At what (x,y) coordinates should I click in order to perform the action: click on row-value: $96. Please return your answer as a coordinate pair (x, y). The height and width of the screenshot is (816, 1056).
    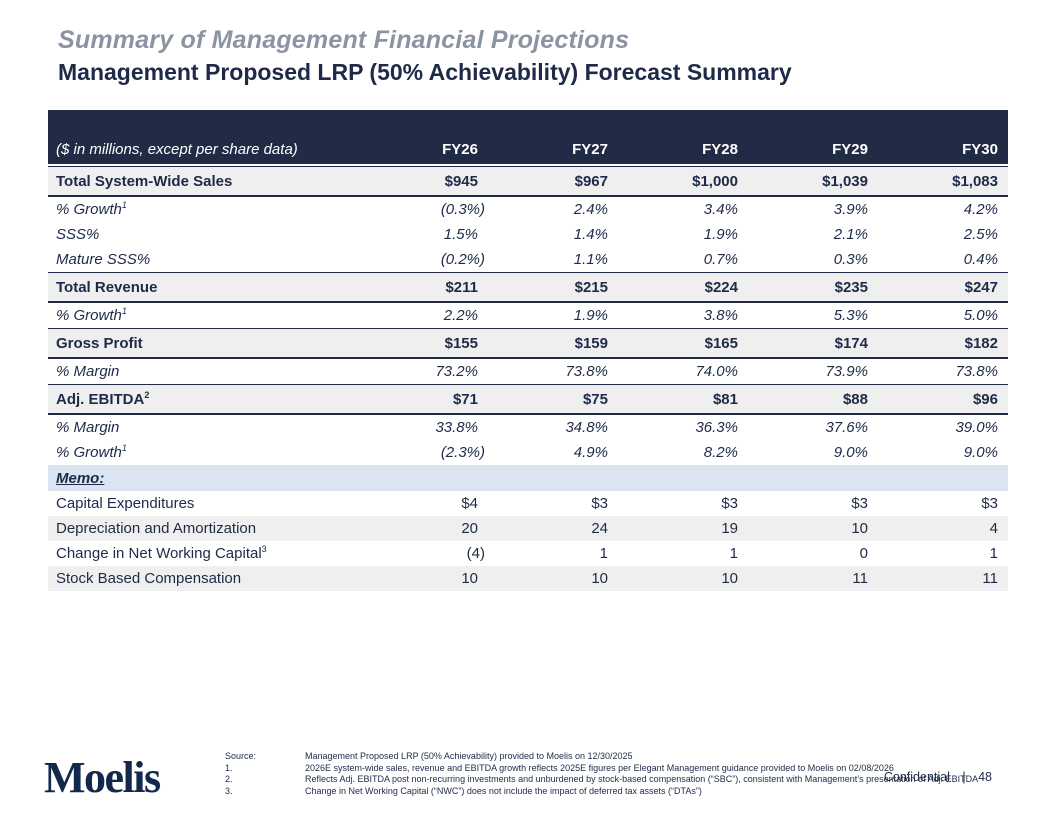
    Looking at the image, I should click on (948, 399).